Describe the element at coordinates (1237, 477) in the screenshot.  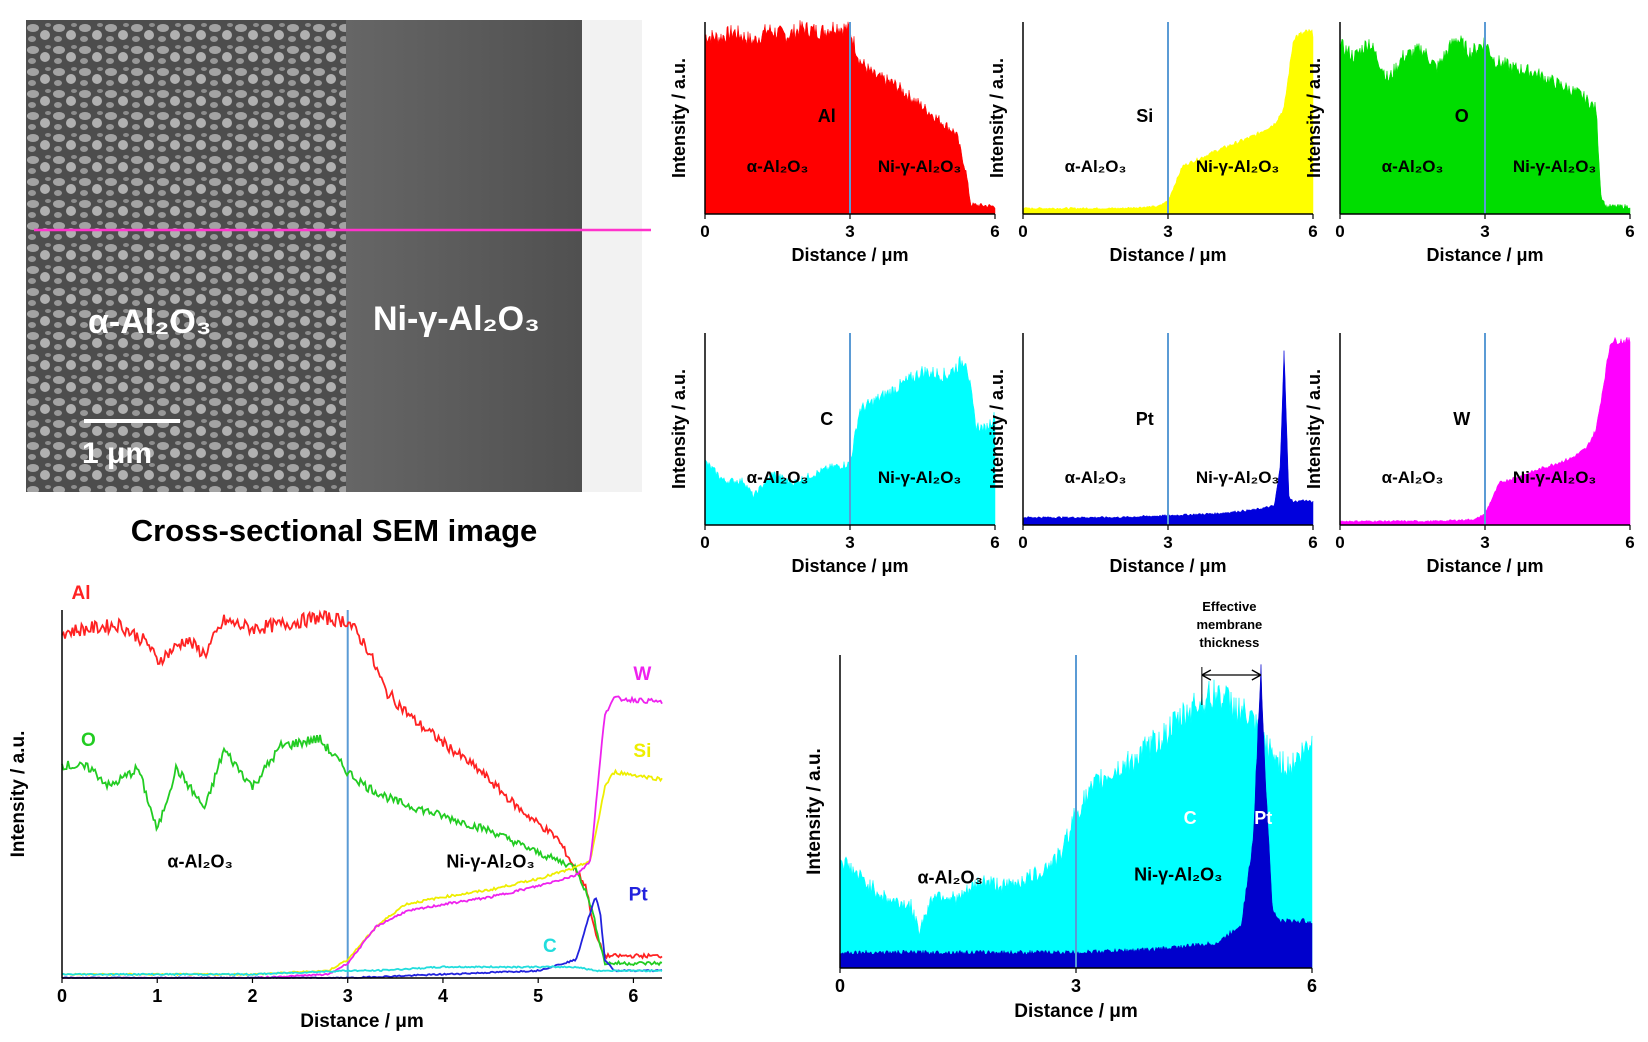
I see `pt-ni-region-label: Ni-γ-Al₂O₃` at that location.